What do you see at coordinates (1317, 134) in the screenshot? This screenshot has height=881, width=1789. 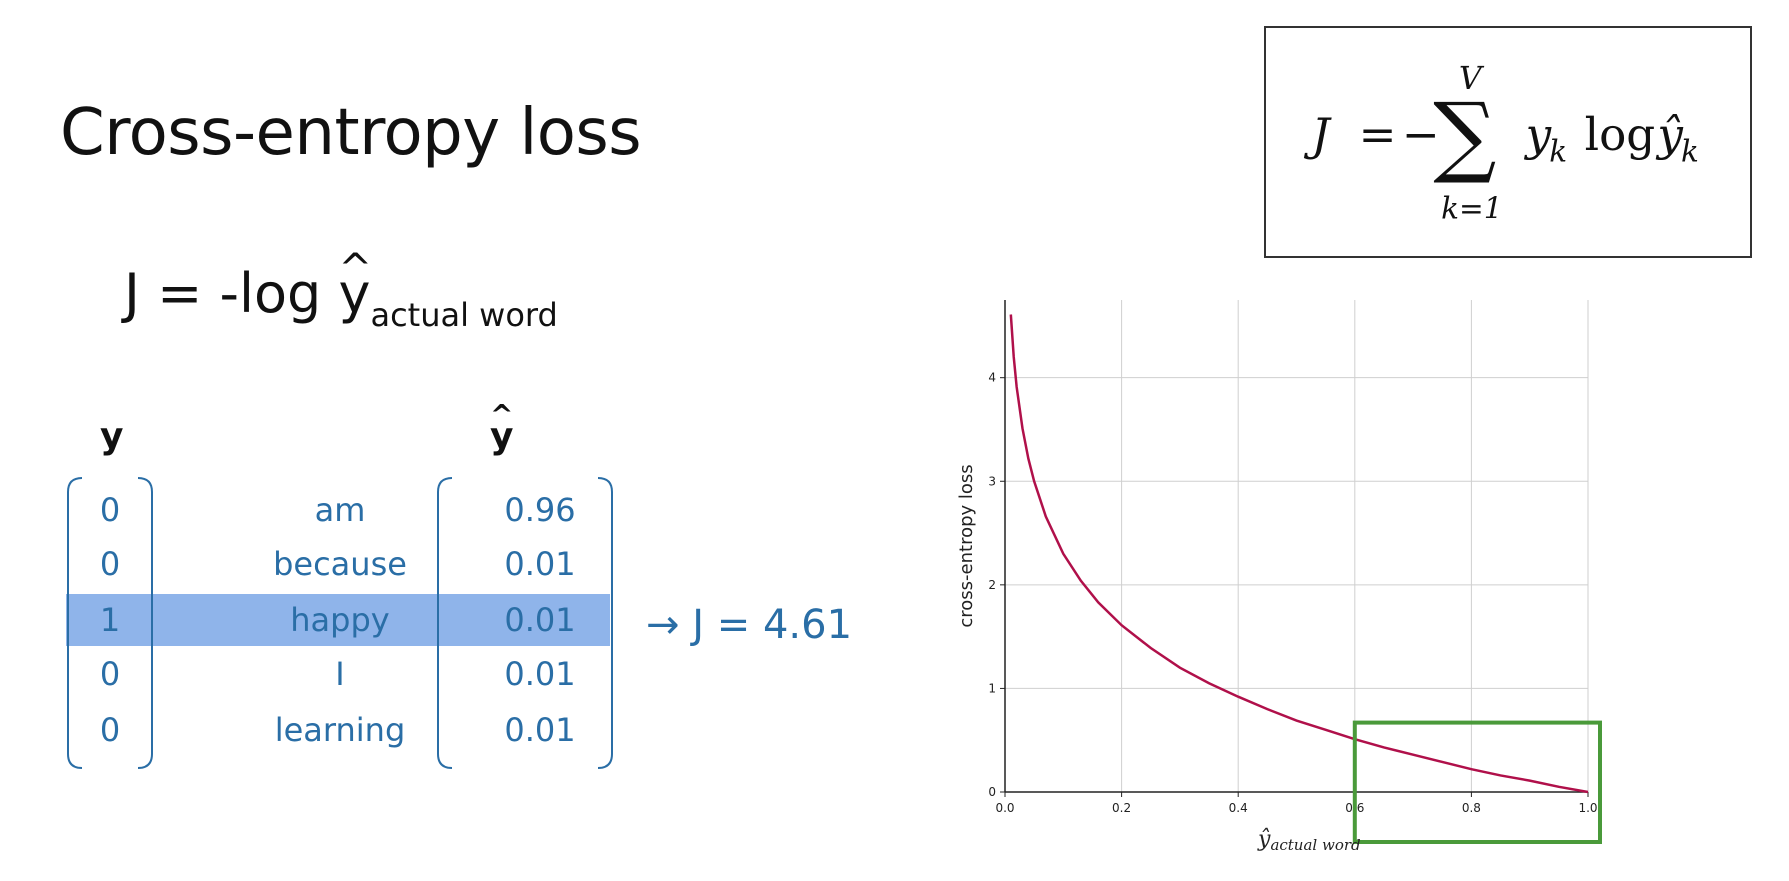 I see `formula-j: J` at bounding box center [1317, 134].